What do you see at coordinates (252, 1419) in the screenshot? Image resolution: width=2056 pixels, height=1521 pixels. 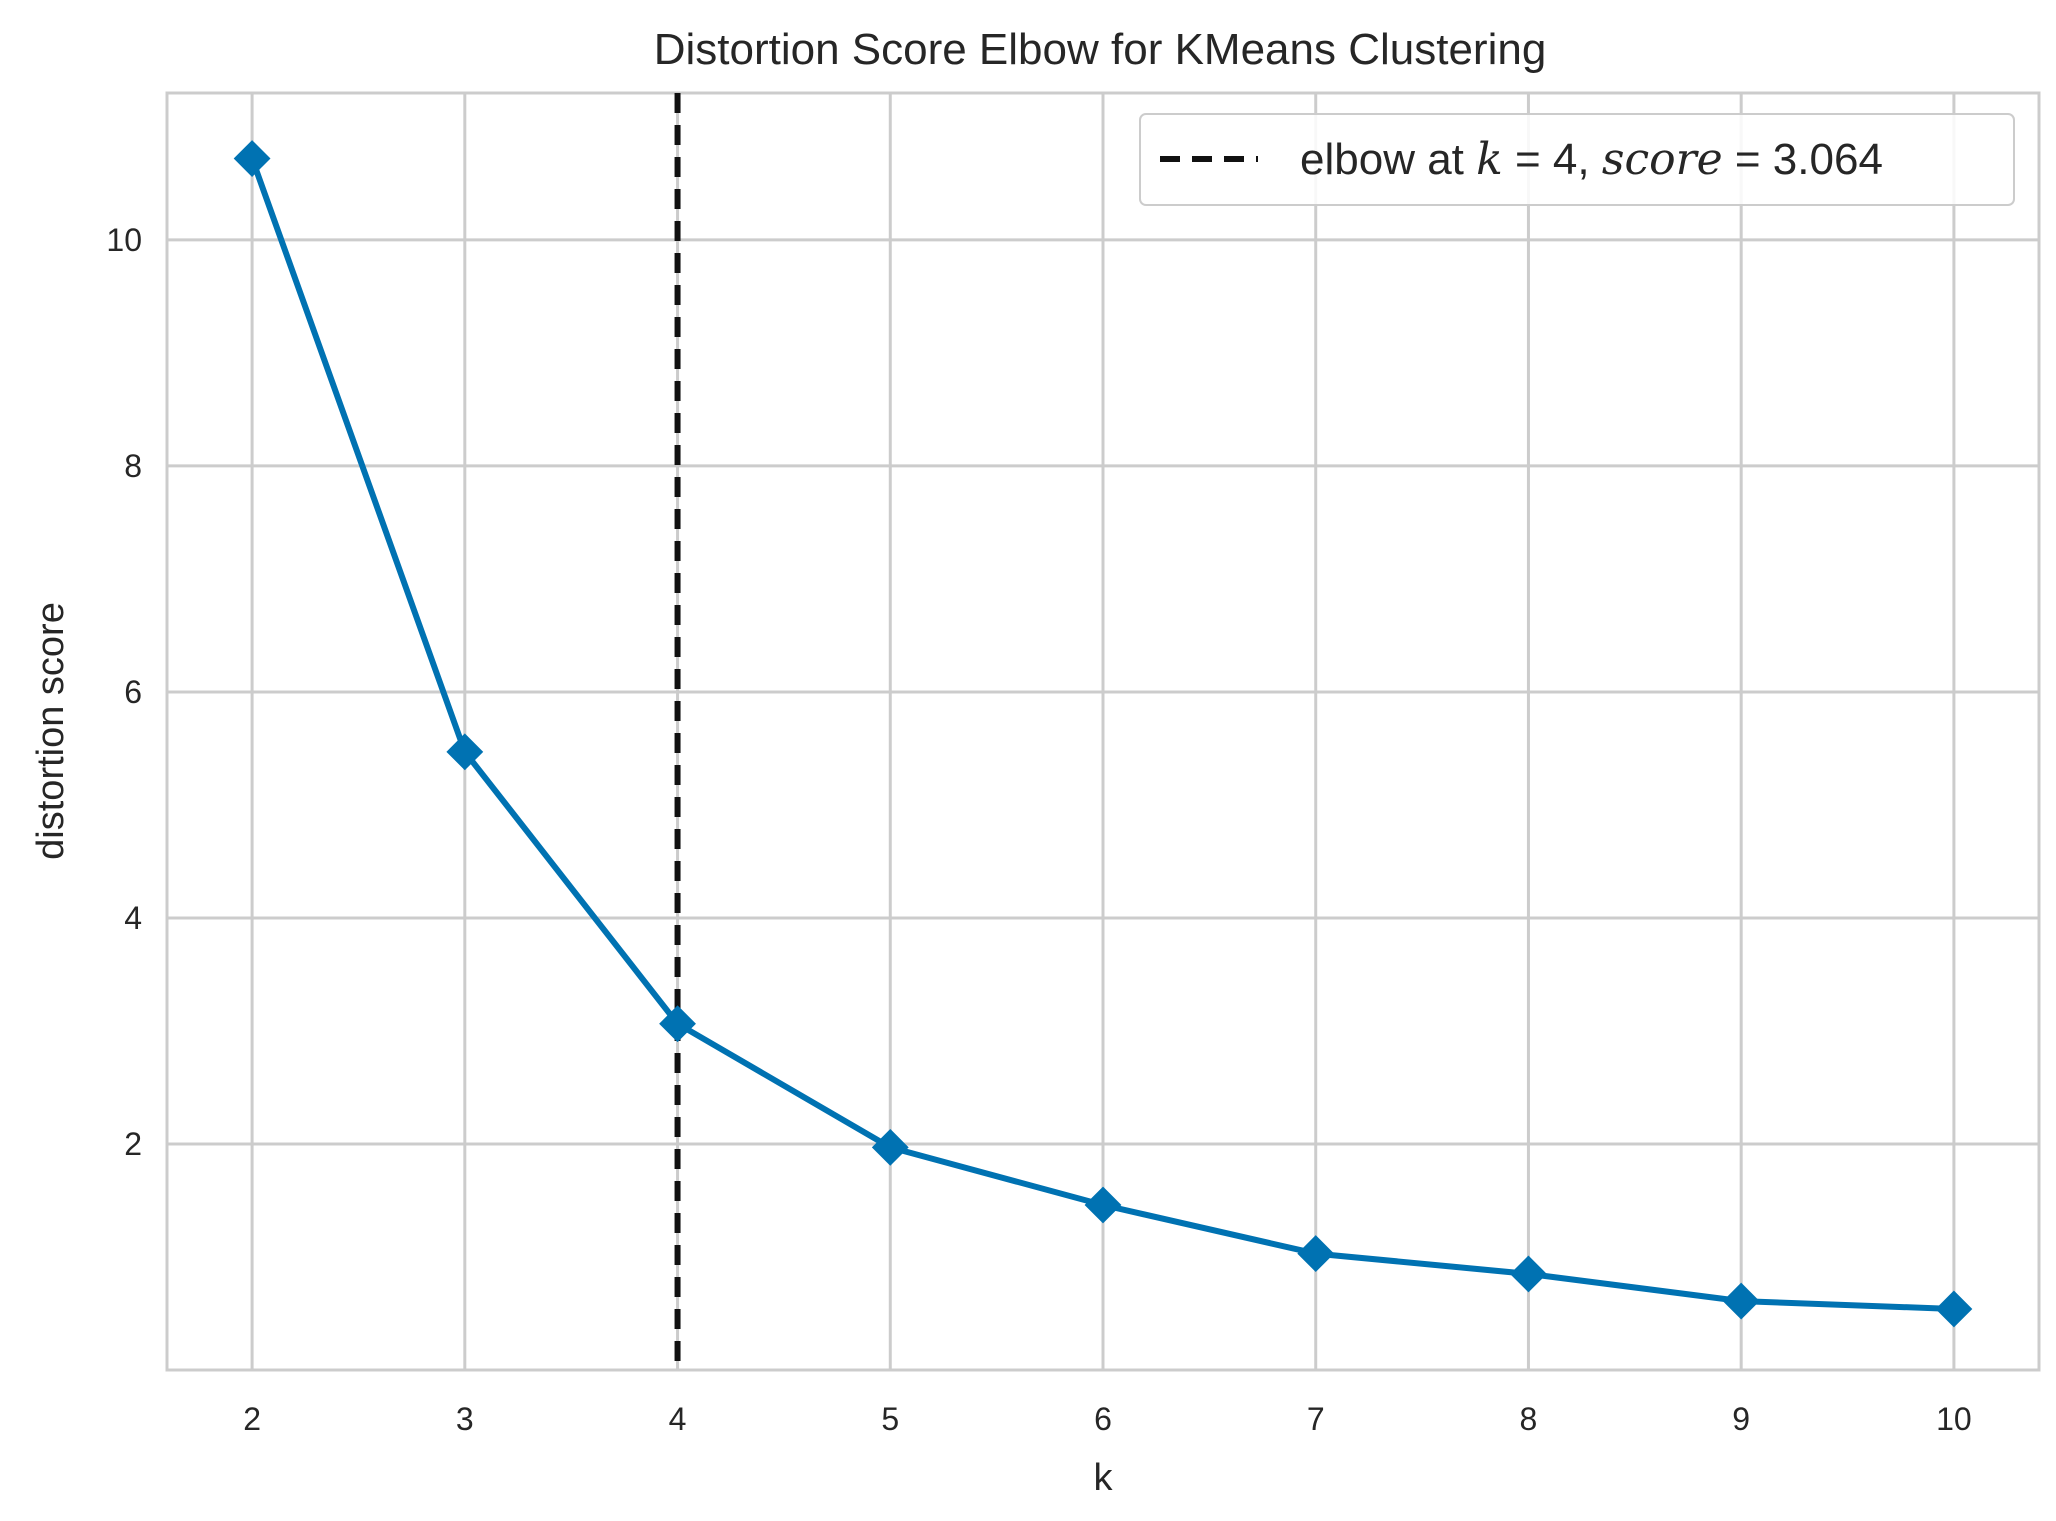 I see `x-tick-label: 2` at bounding box center [252, 1419].